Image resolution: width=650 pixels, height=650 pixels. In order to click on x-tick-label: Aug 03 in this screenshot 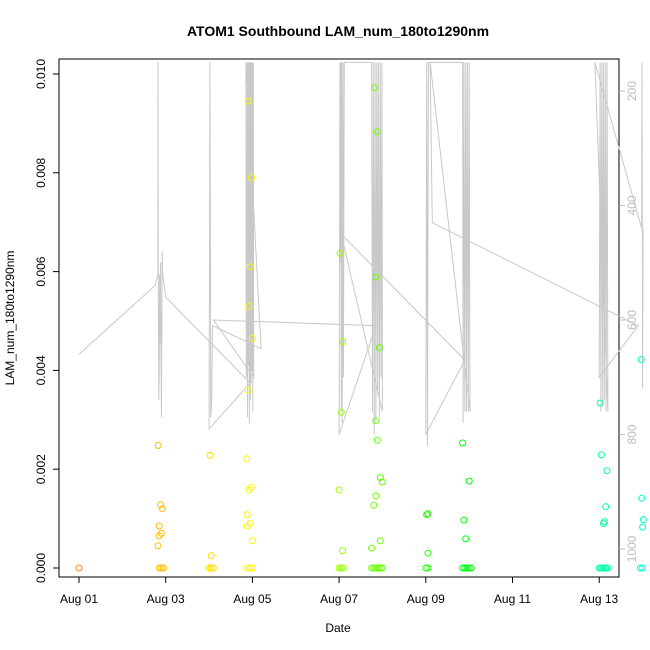, I will do `click(166, 599)`.